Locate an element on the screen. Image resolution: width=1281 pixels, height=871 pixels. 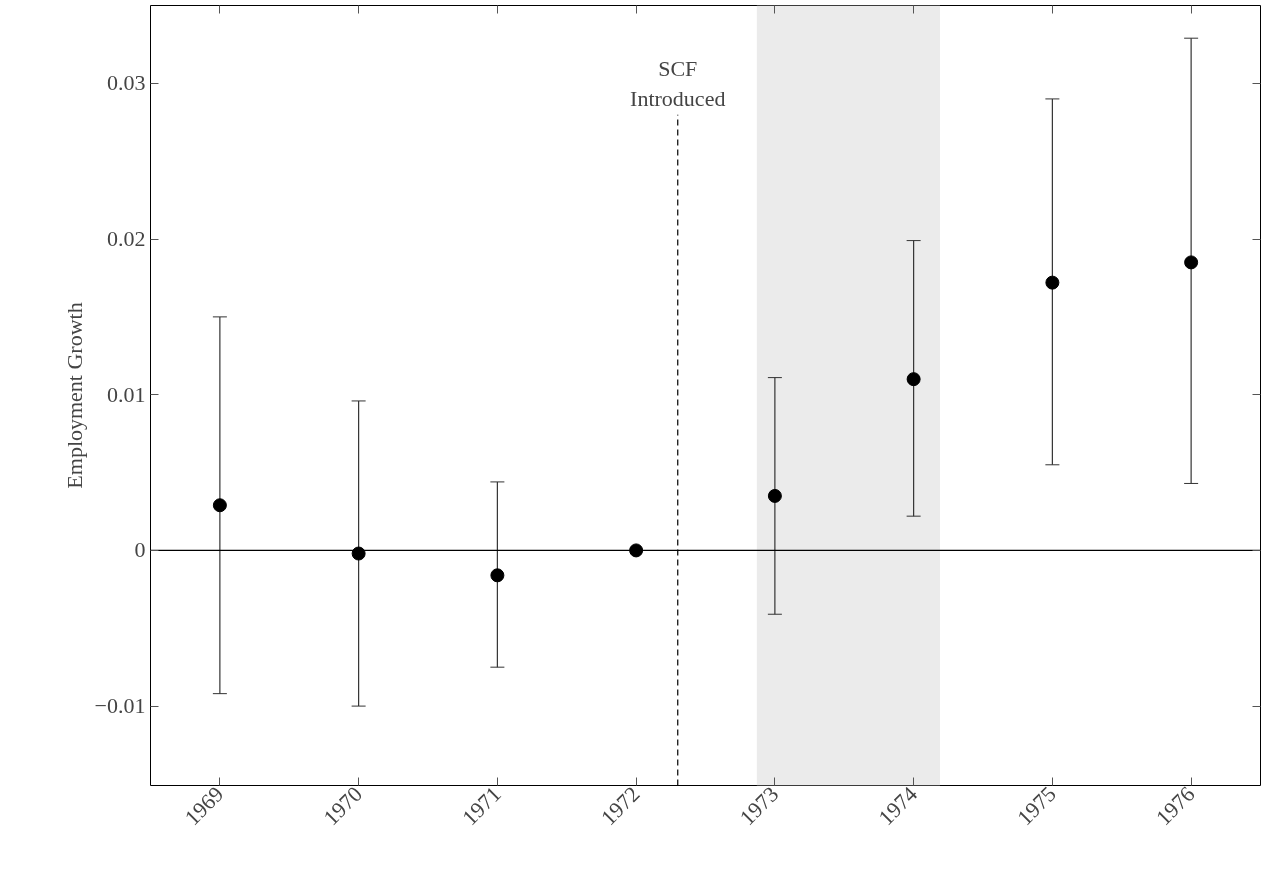
x-tick-label: 1971 is located at coordinates (481, 806).